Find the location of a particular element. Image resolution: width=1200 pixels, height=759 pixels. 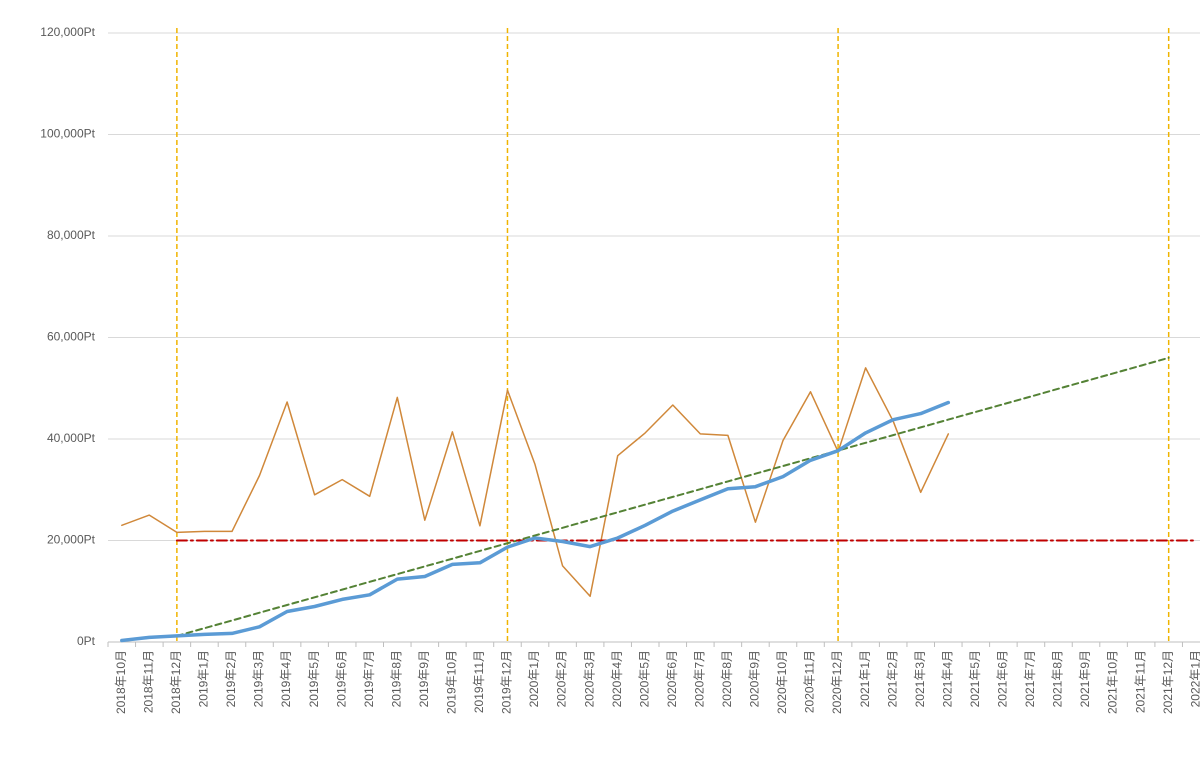

x-tick-label: 2019年7月 is located at coordinates (369, 678).